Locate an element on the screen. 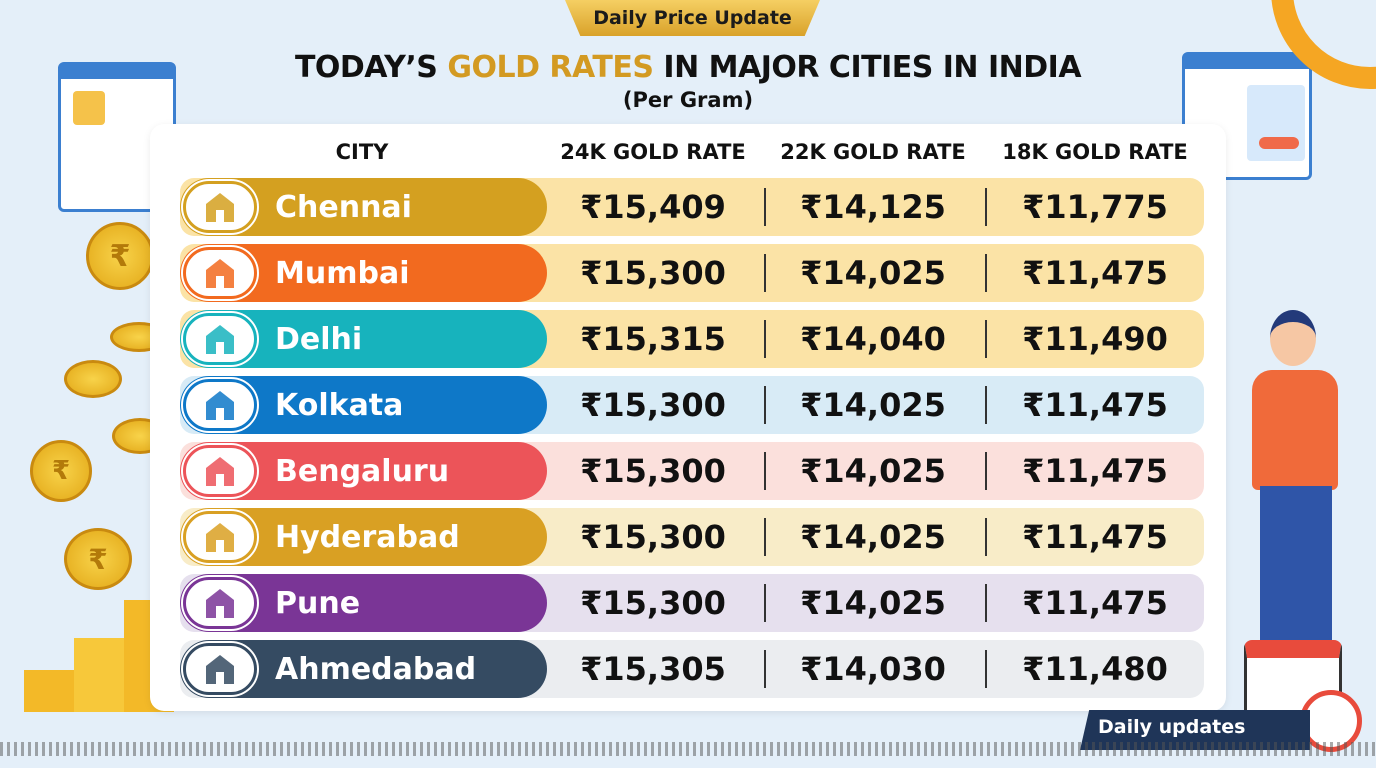  table-row: Chennai ₹15,409 ₹14,125 ₹11,775 is located at coordinates (692, 207).